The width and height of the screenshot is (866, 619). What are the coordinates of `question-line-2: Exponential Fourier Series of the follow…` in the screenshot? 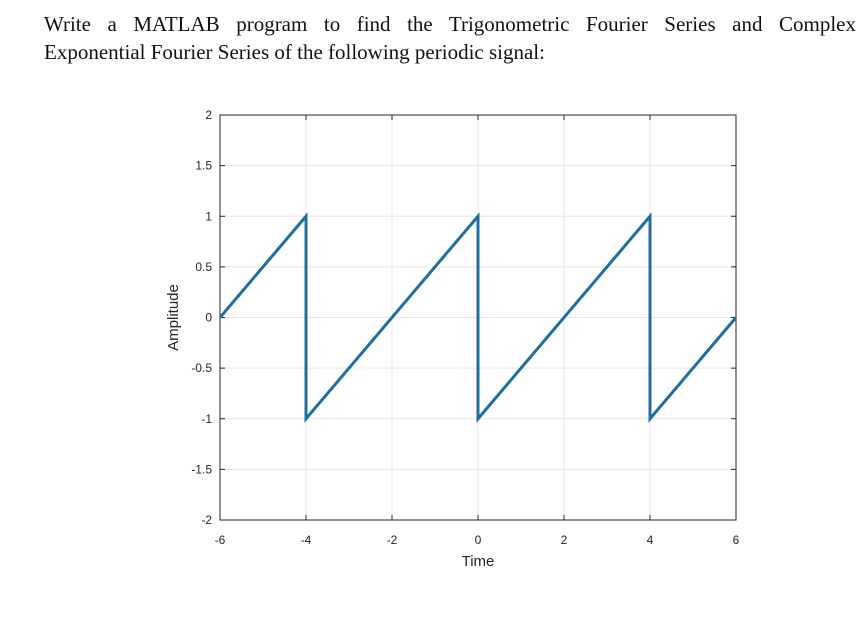 It's located at (294, 52).